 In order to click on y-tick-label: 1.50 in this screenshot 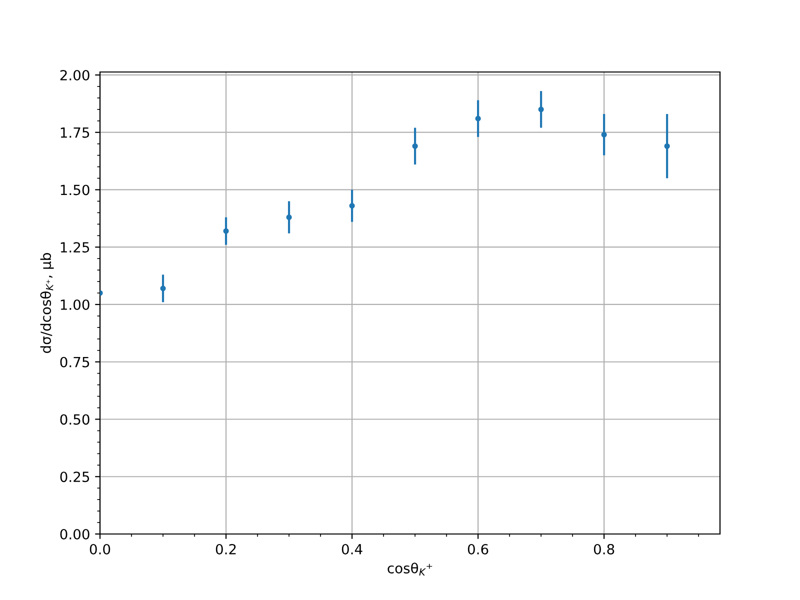, I will do `click(75, 190)`.